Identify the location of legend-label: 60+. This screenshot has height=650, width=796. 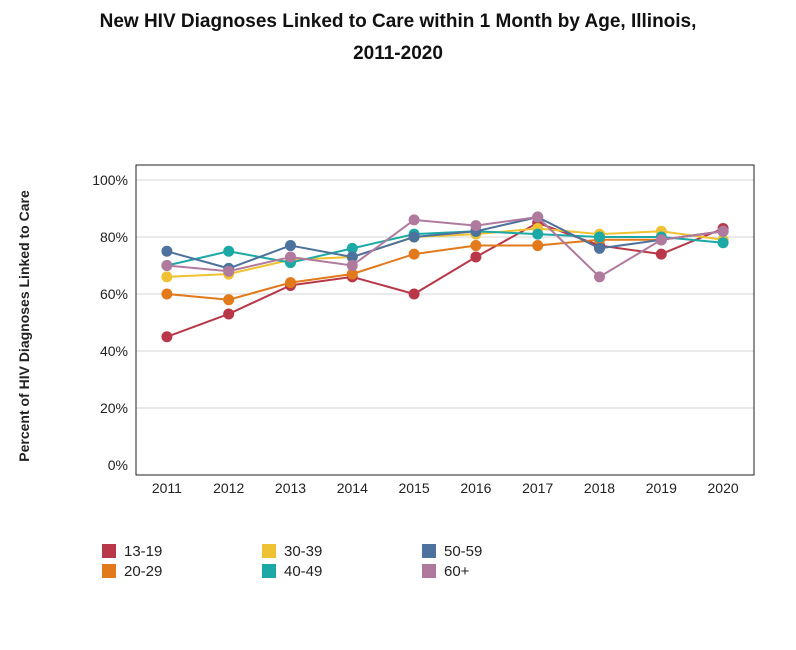
(457, 571).